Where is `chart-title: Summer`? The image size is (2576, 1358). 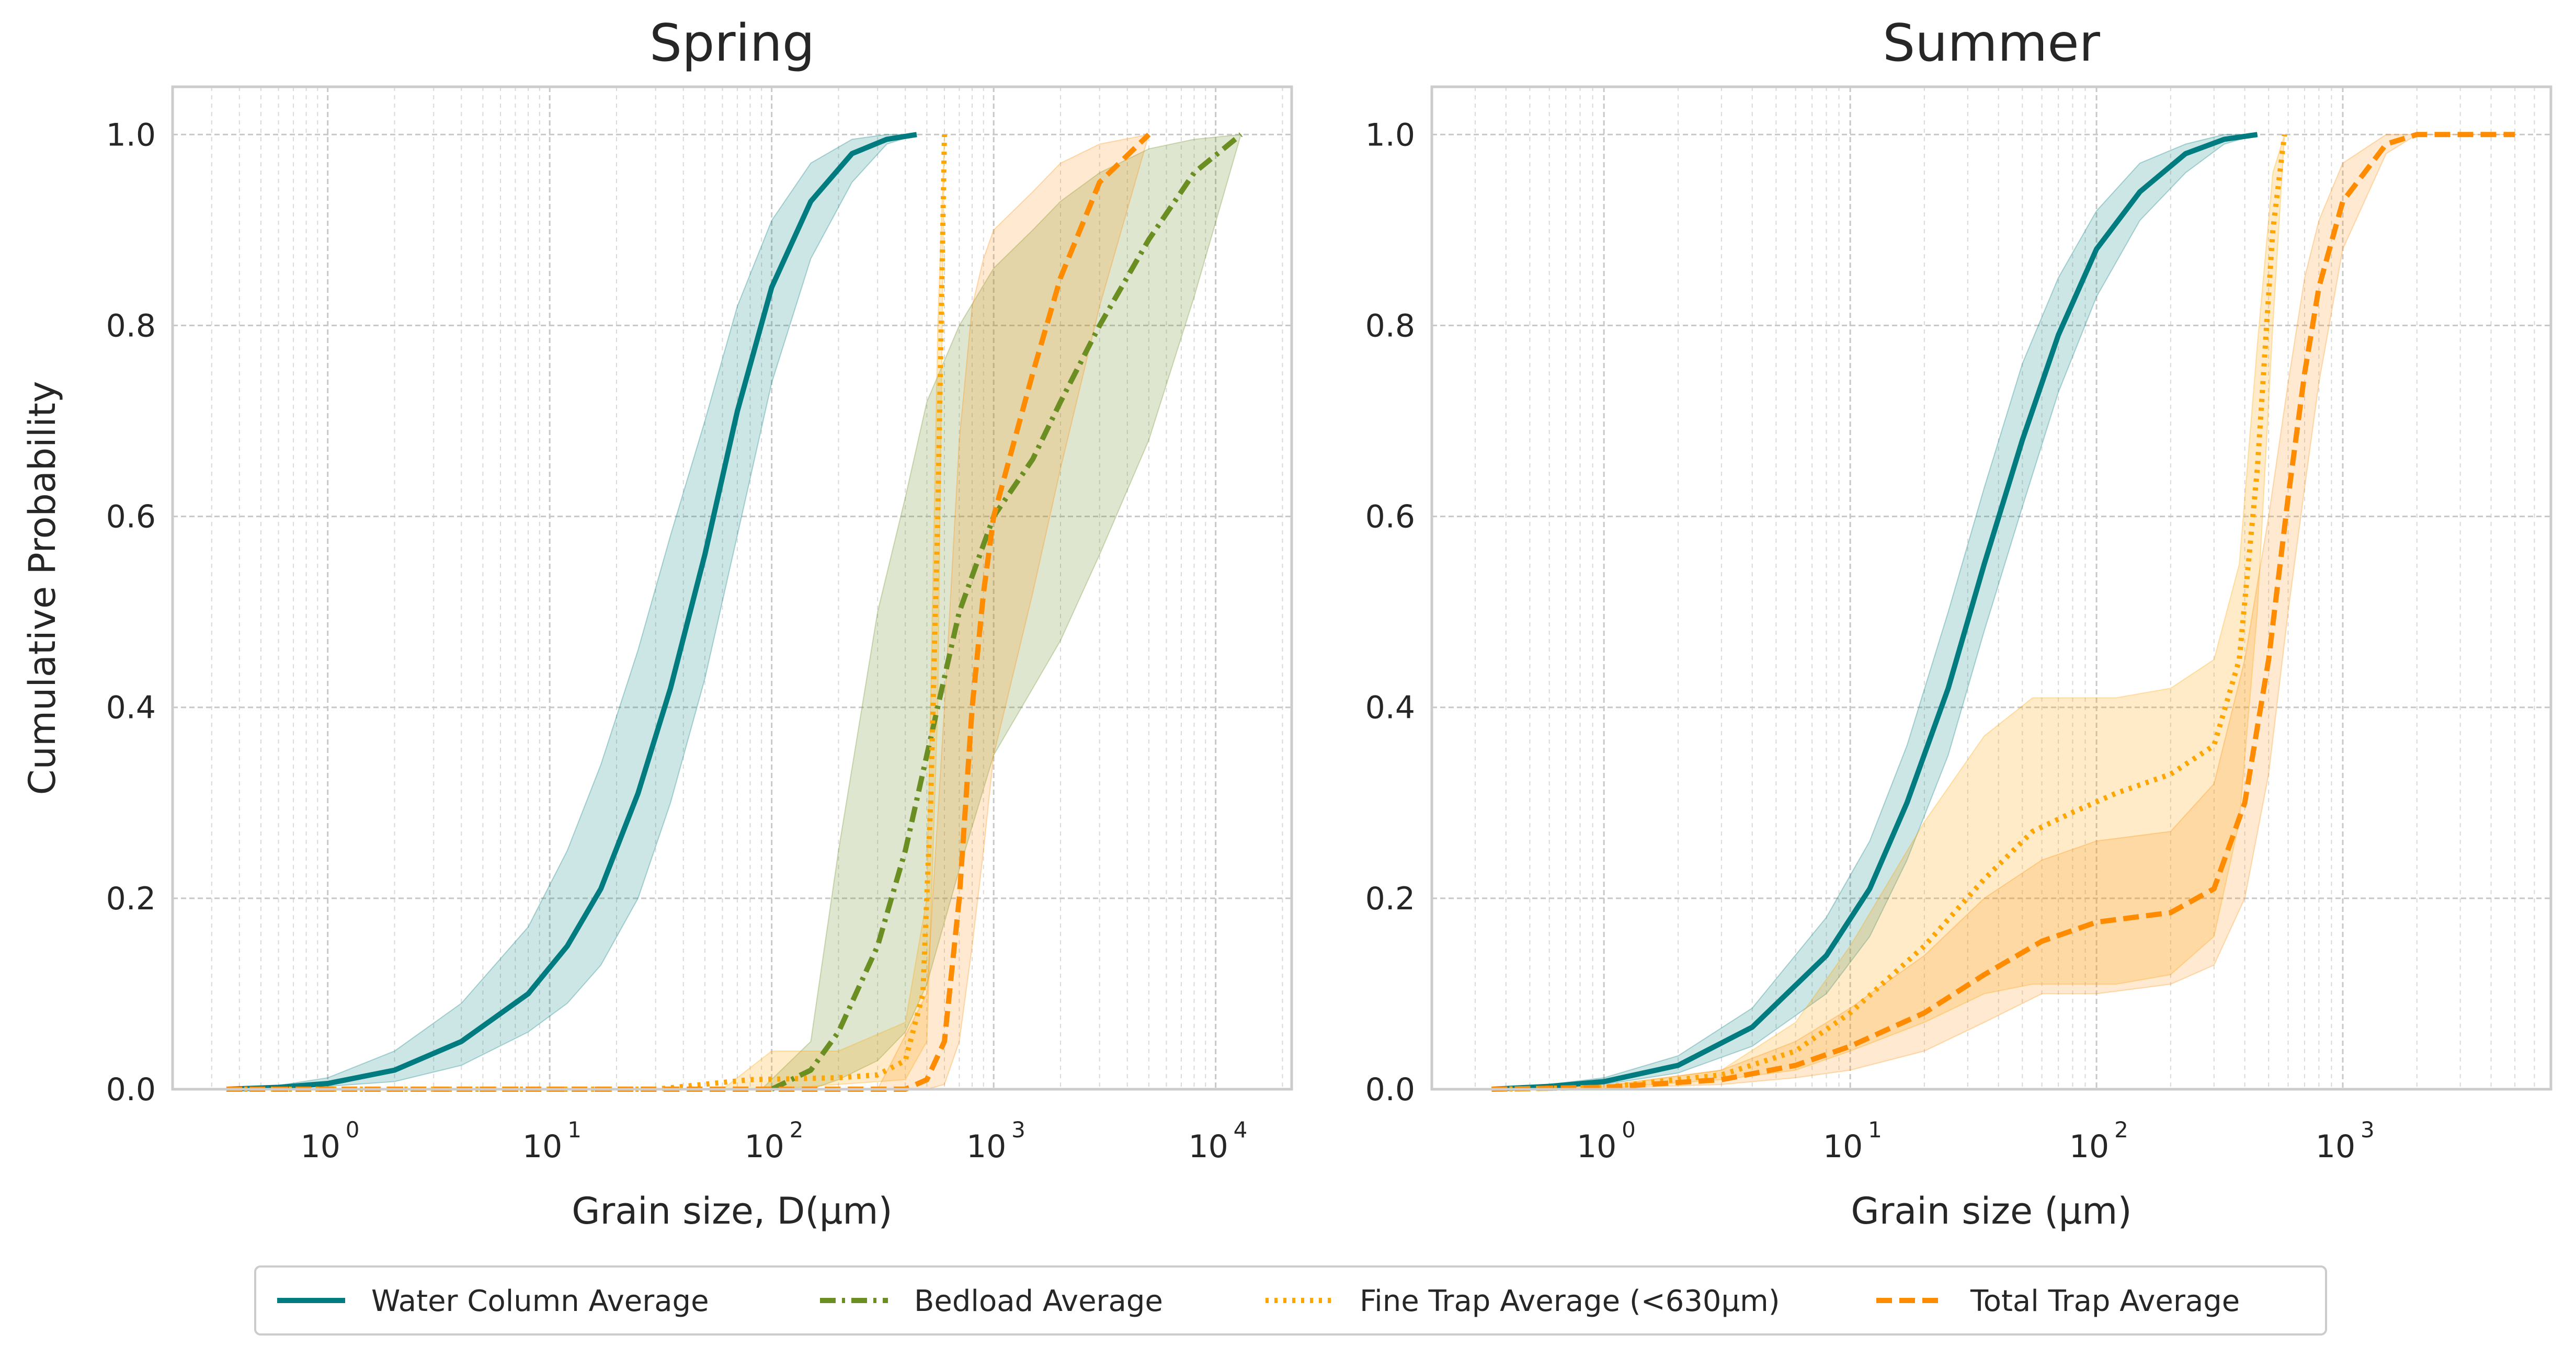
chart-title: Summer is located at coordinates (1992, 44).